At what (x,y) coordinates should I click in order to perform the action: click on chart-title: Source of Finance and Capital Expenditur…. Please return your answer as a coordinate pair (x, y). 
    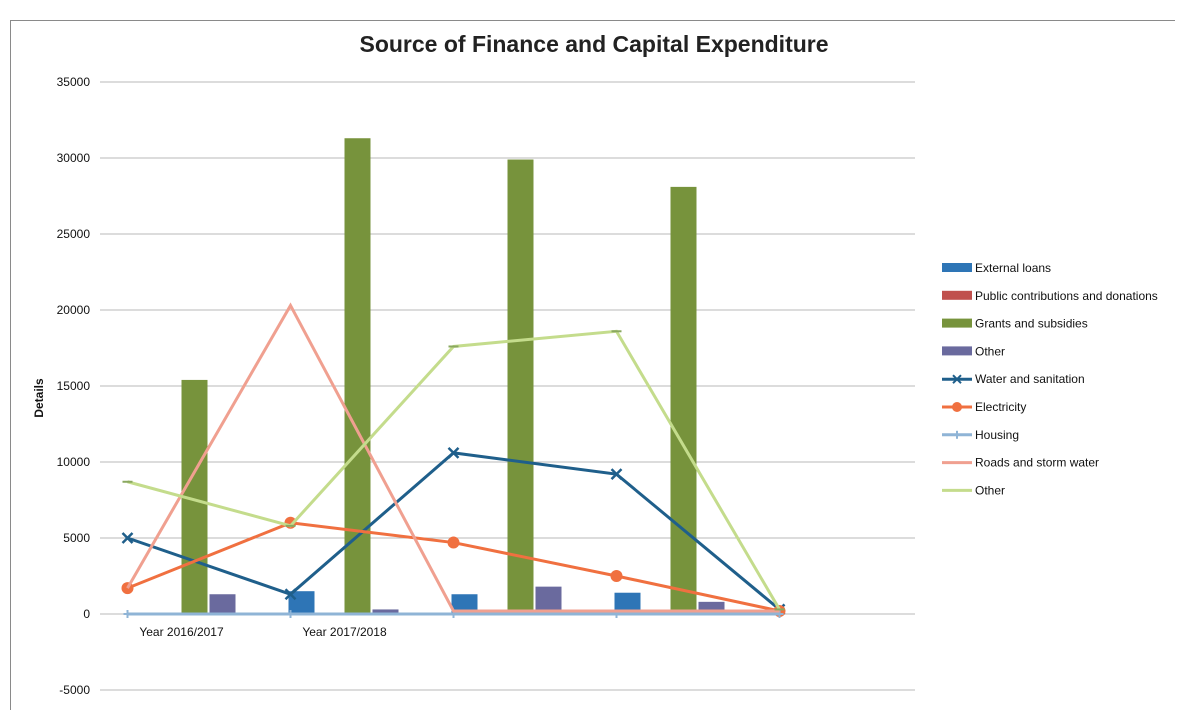
    Looking at the image, I should click on (593, 44).